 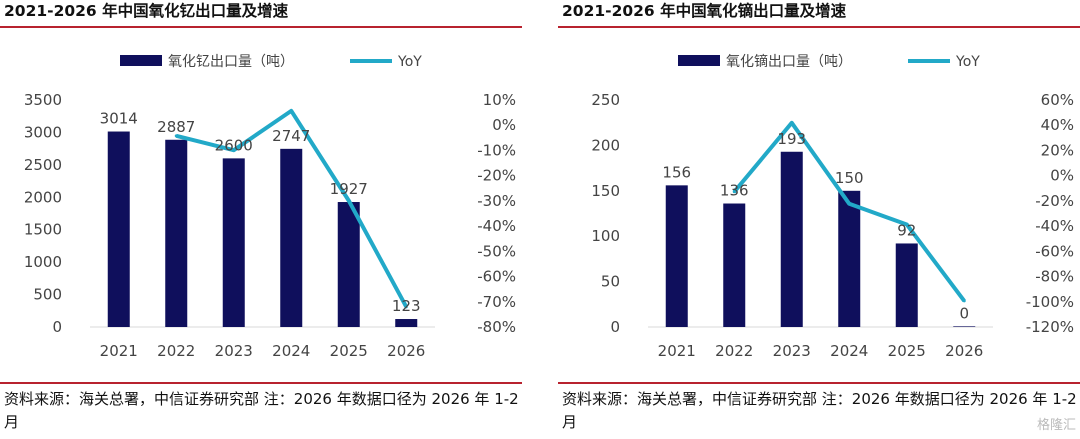 I want to click on data-label: 150, so click(x=849, y=178).